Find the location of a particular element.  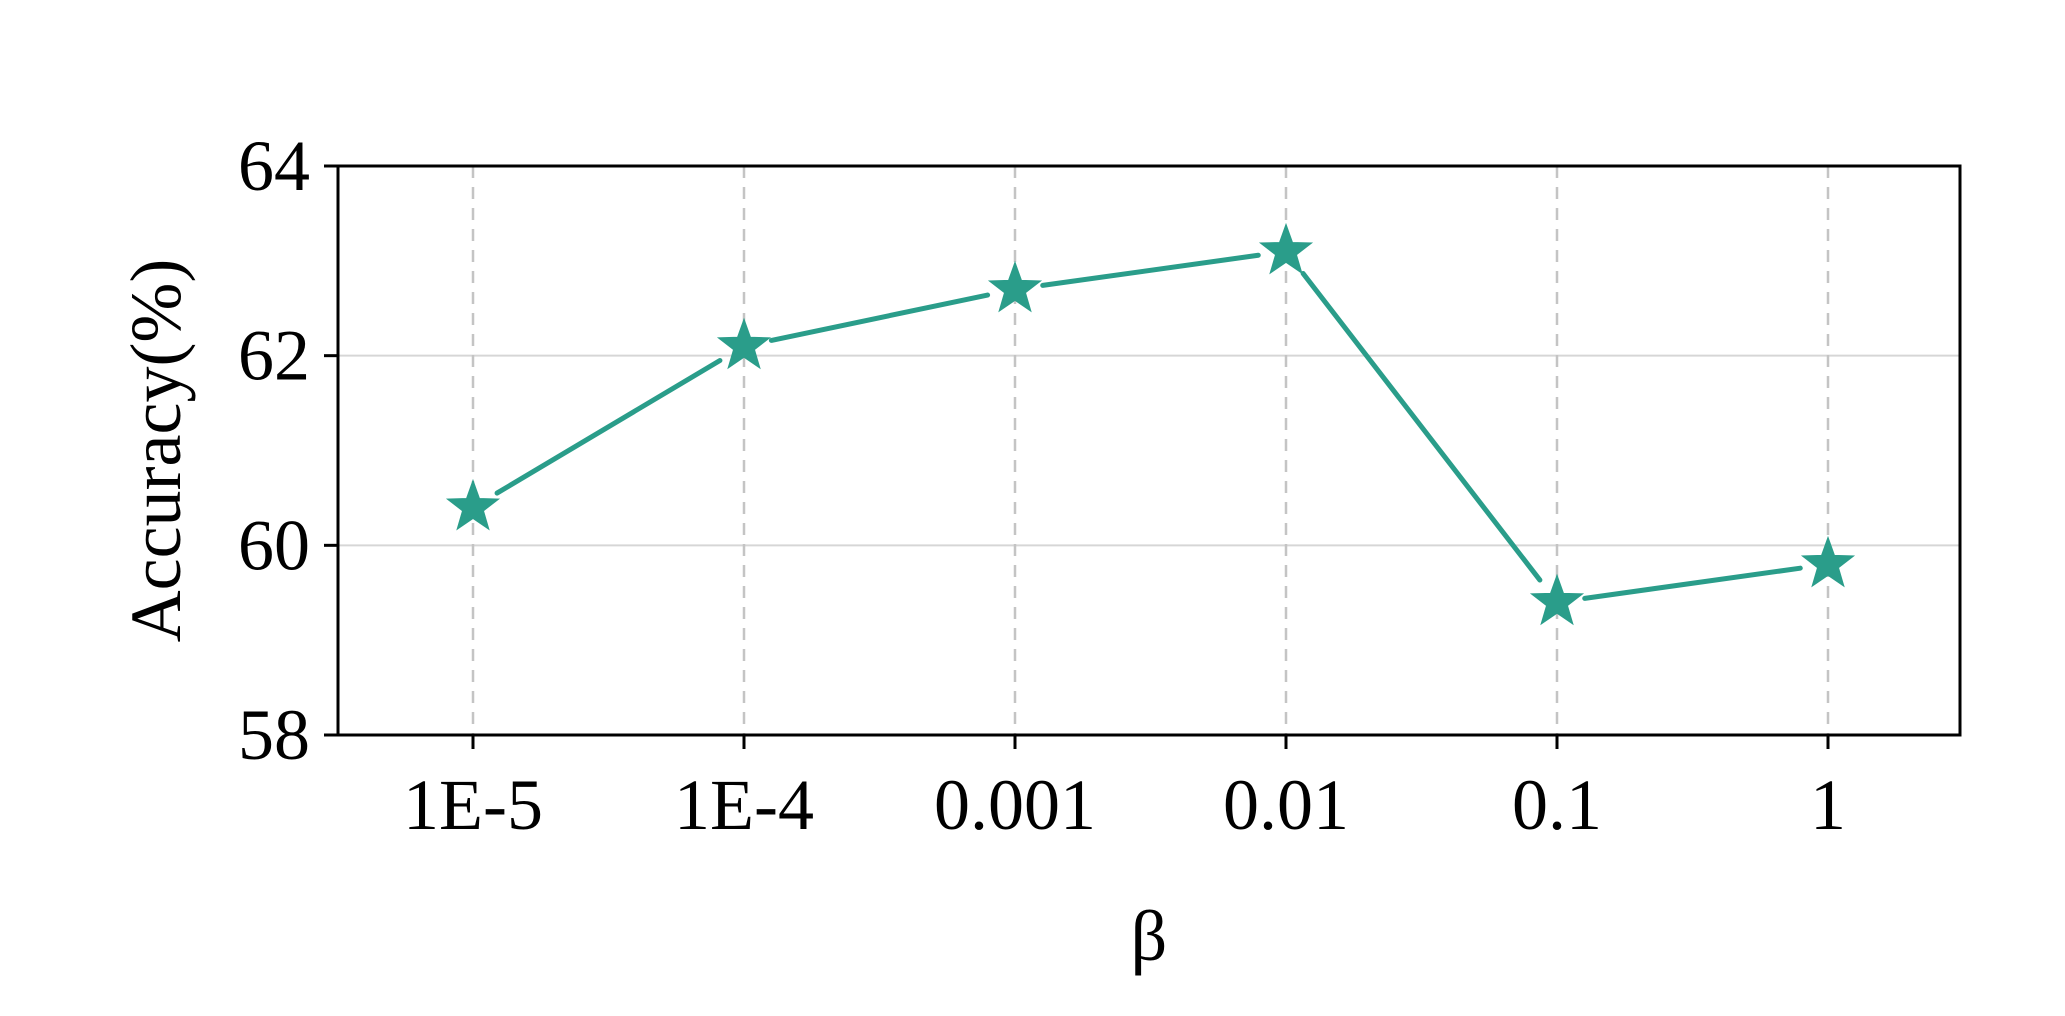

x-tick-label: 0.1 is located at coordinates (1557, 805).